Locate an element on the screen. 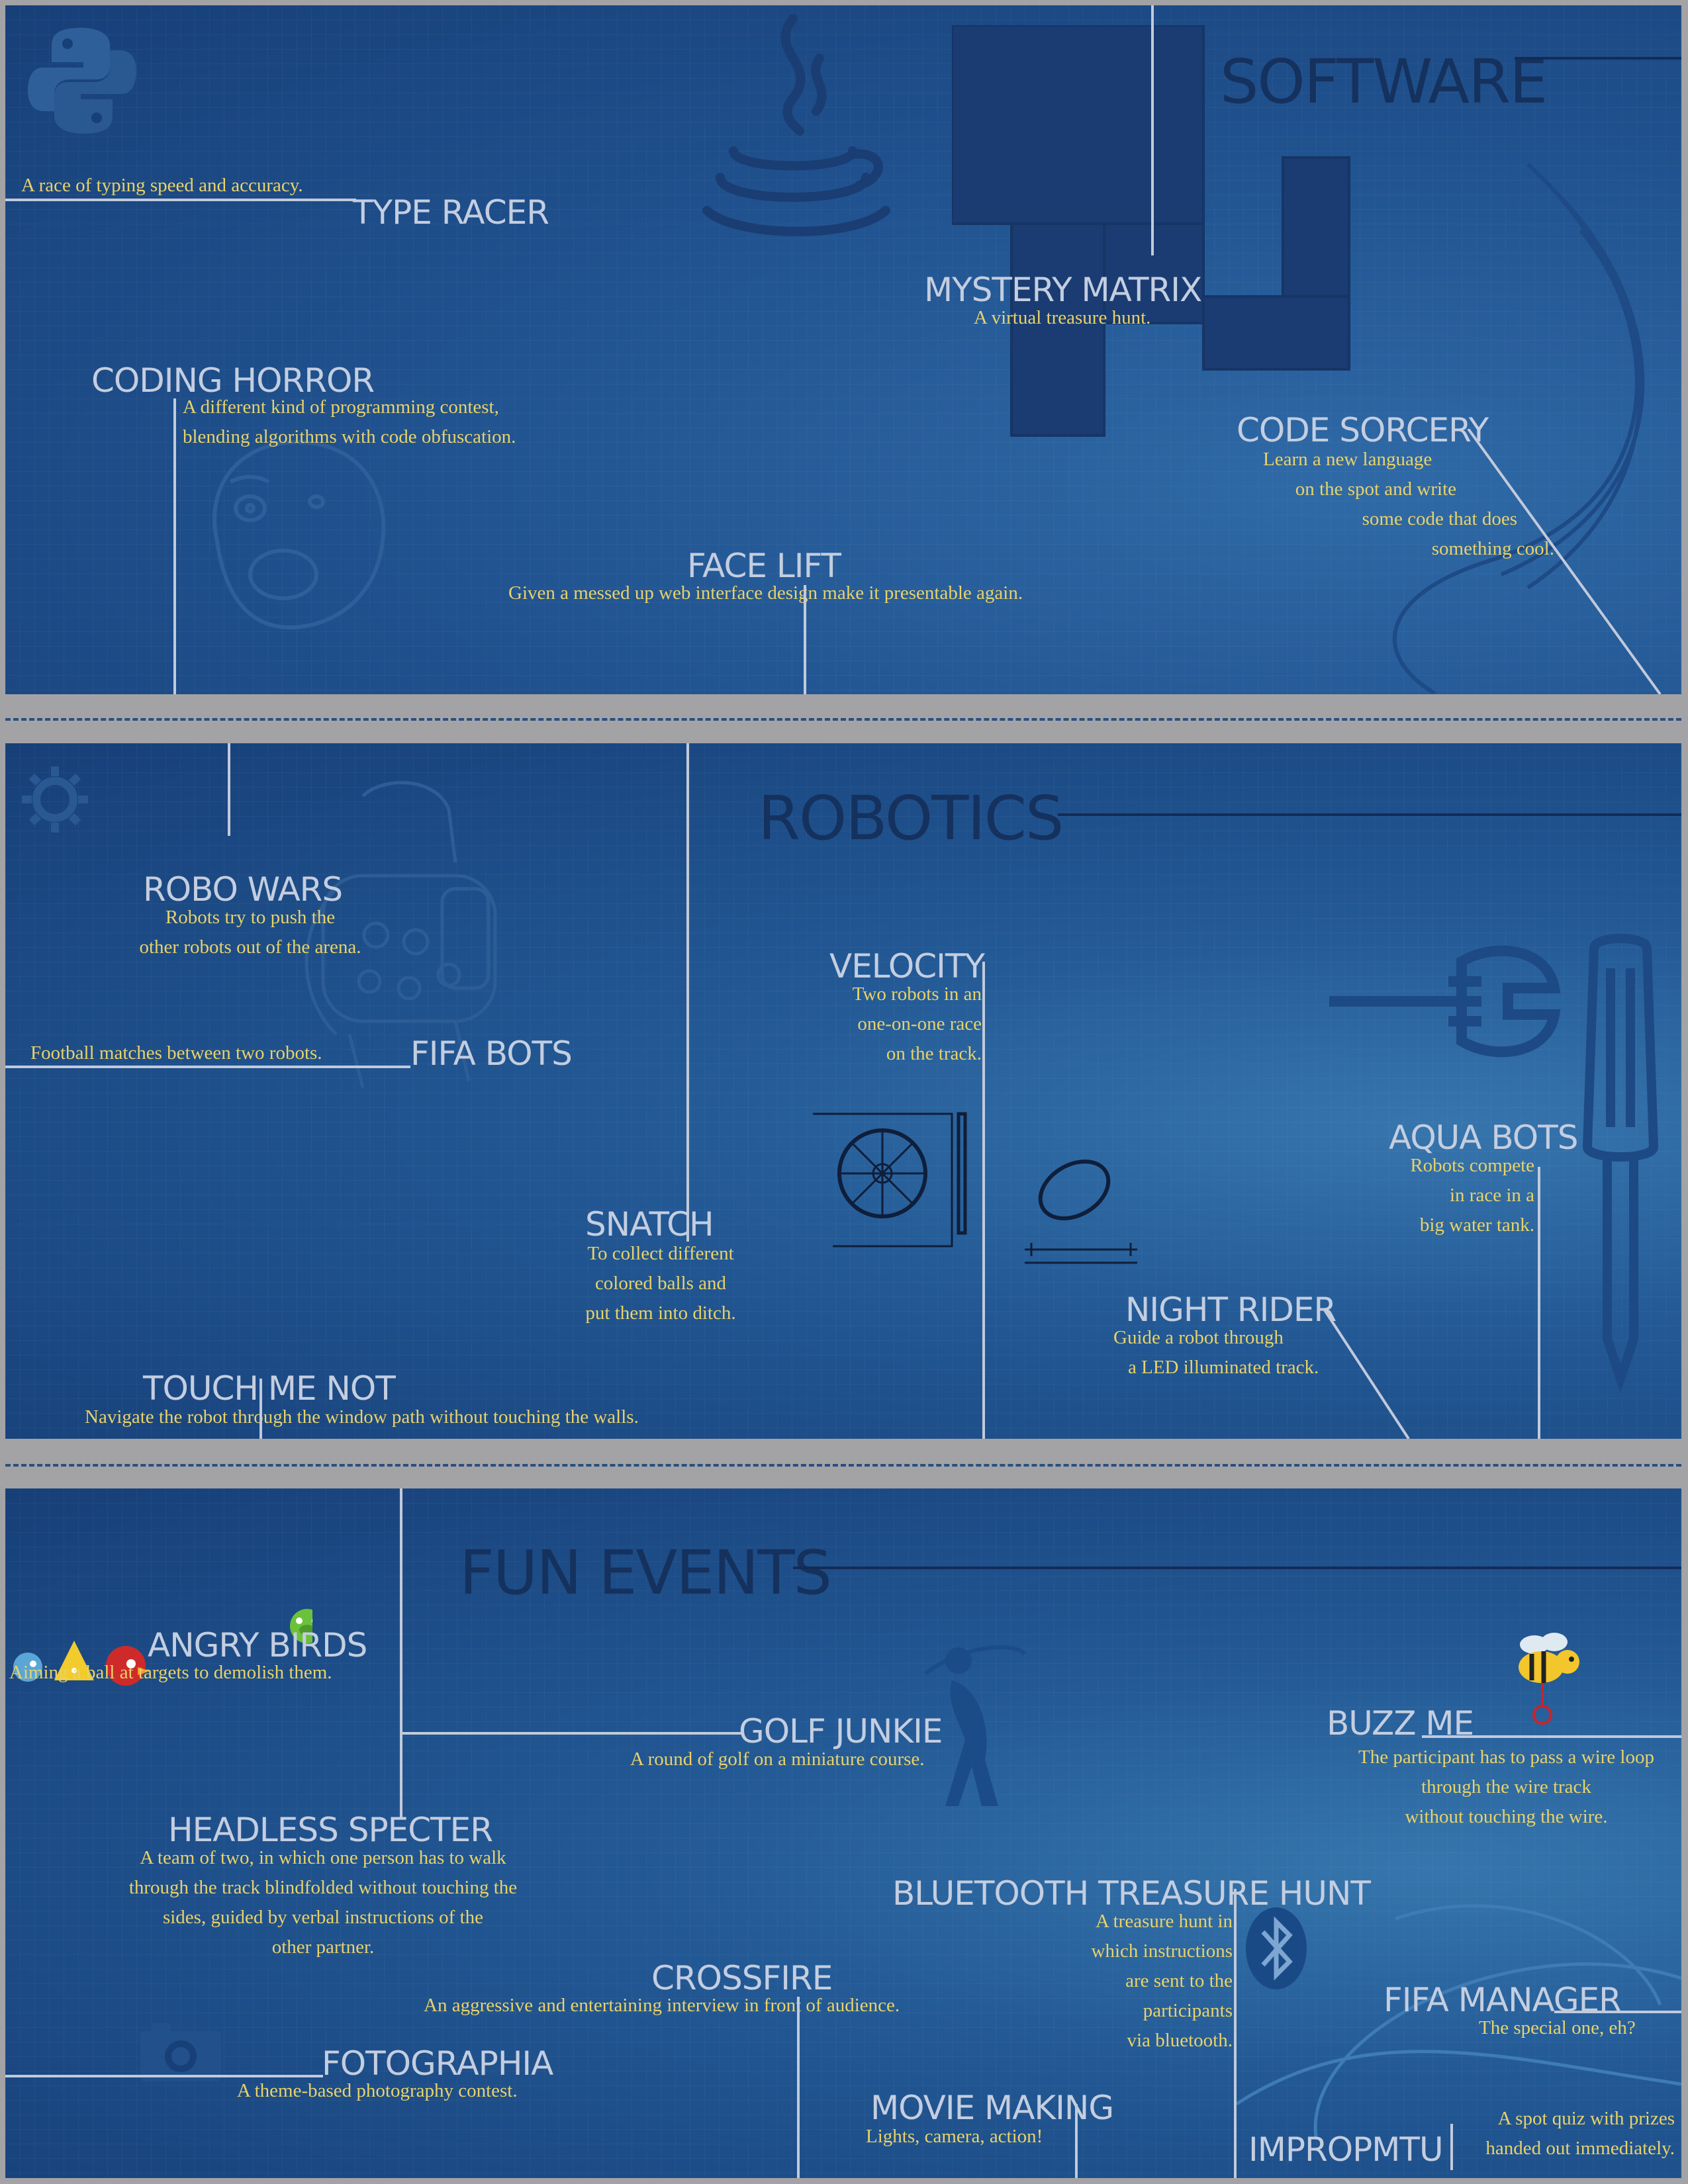 This screenshot has height=2184, width=1688. event-fifa-bots: FIFA BOTS is located at coordinates (491, 1053).